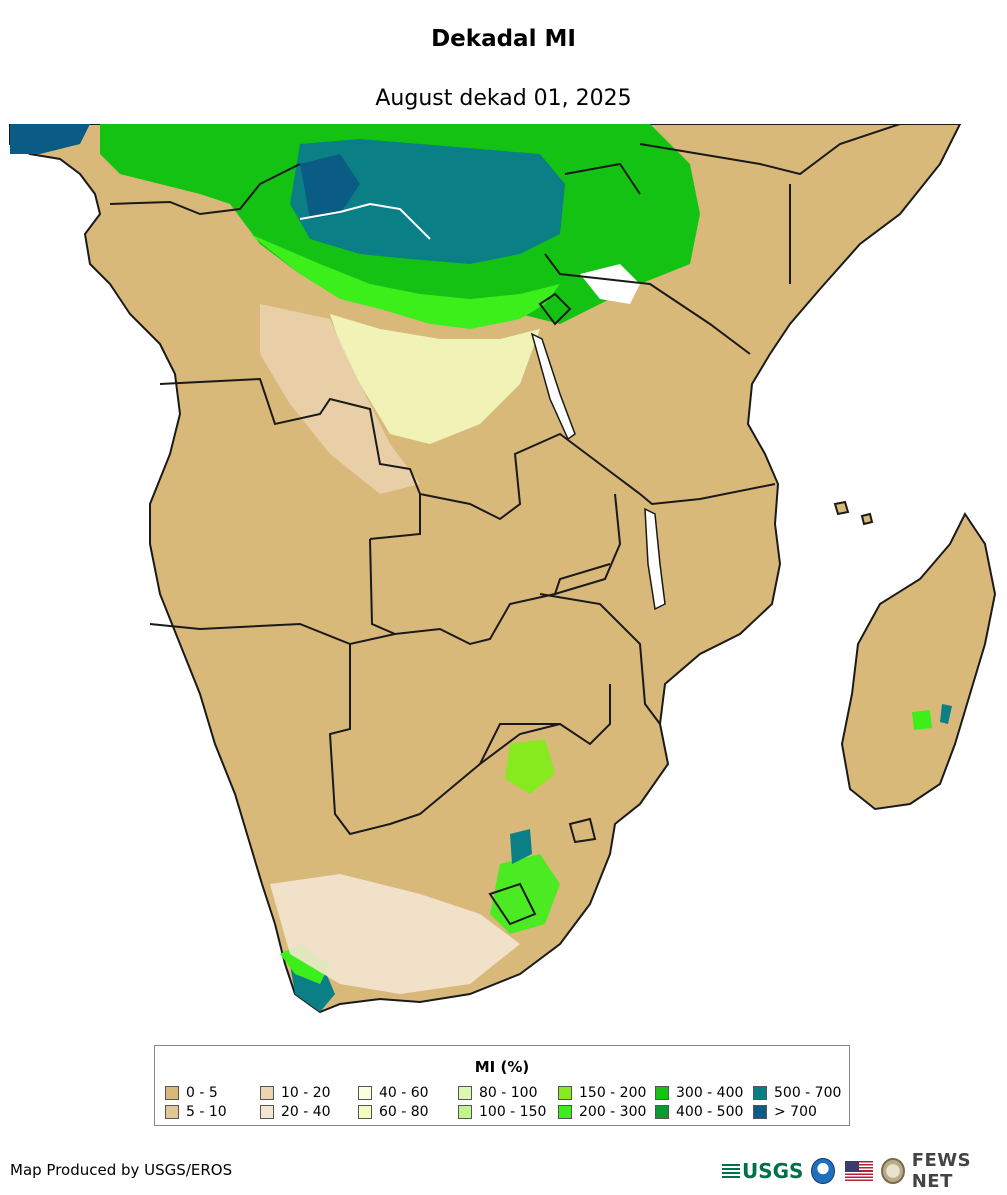  I want to click on map-subtitle: August dekad 01, 2025, so click(503, 98).